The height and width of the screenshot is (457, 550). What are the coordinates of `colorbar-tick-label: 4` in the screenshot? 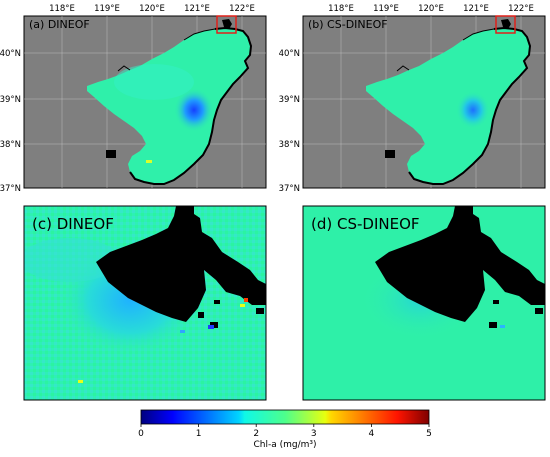 It's located at (372, 434).